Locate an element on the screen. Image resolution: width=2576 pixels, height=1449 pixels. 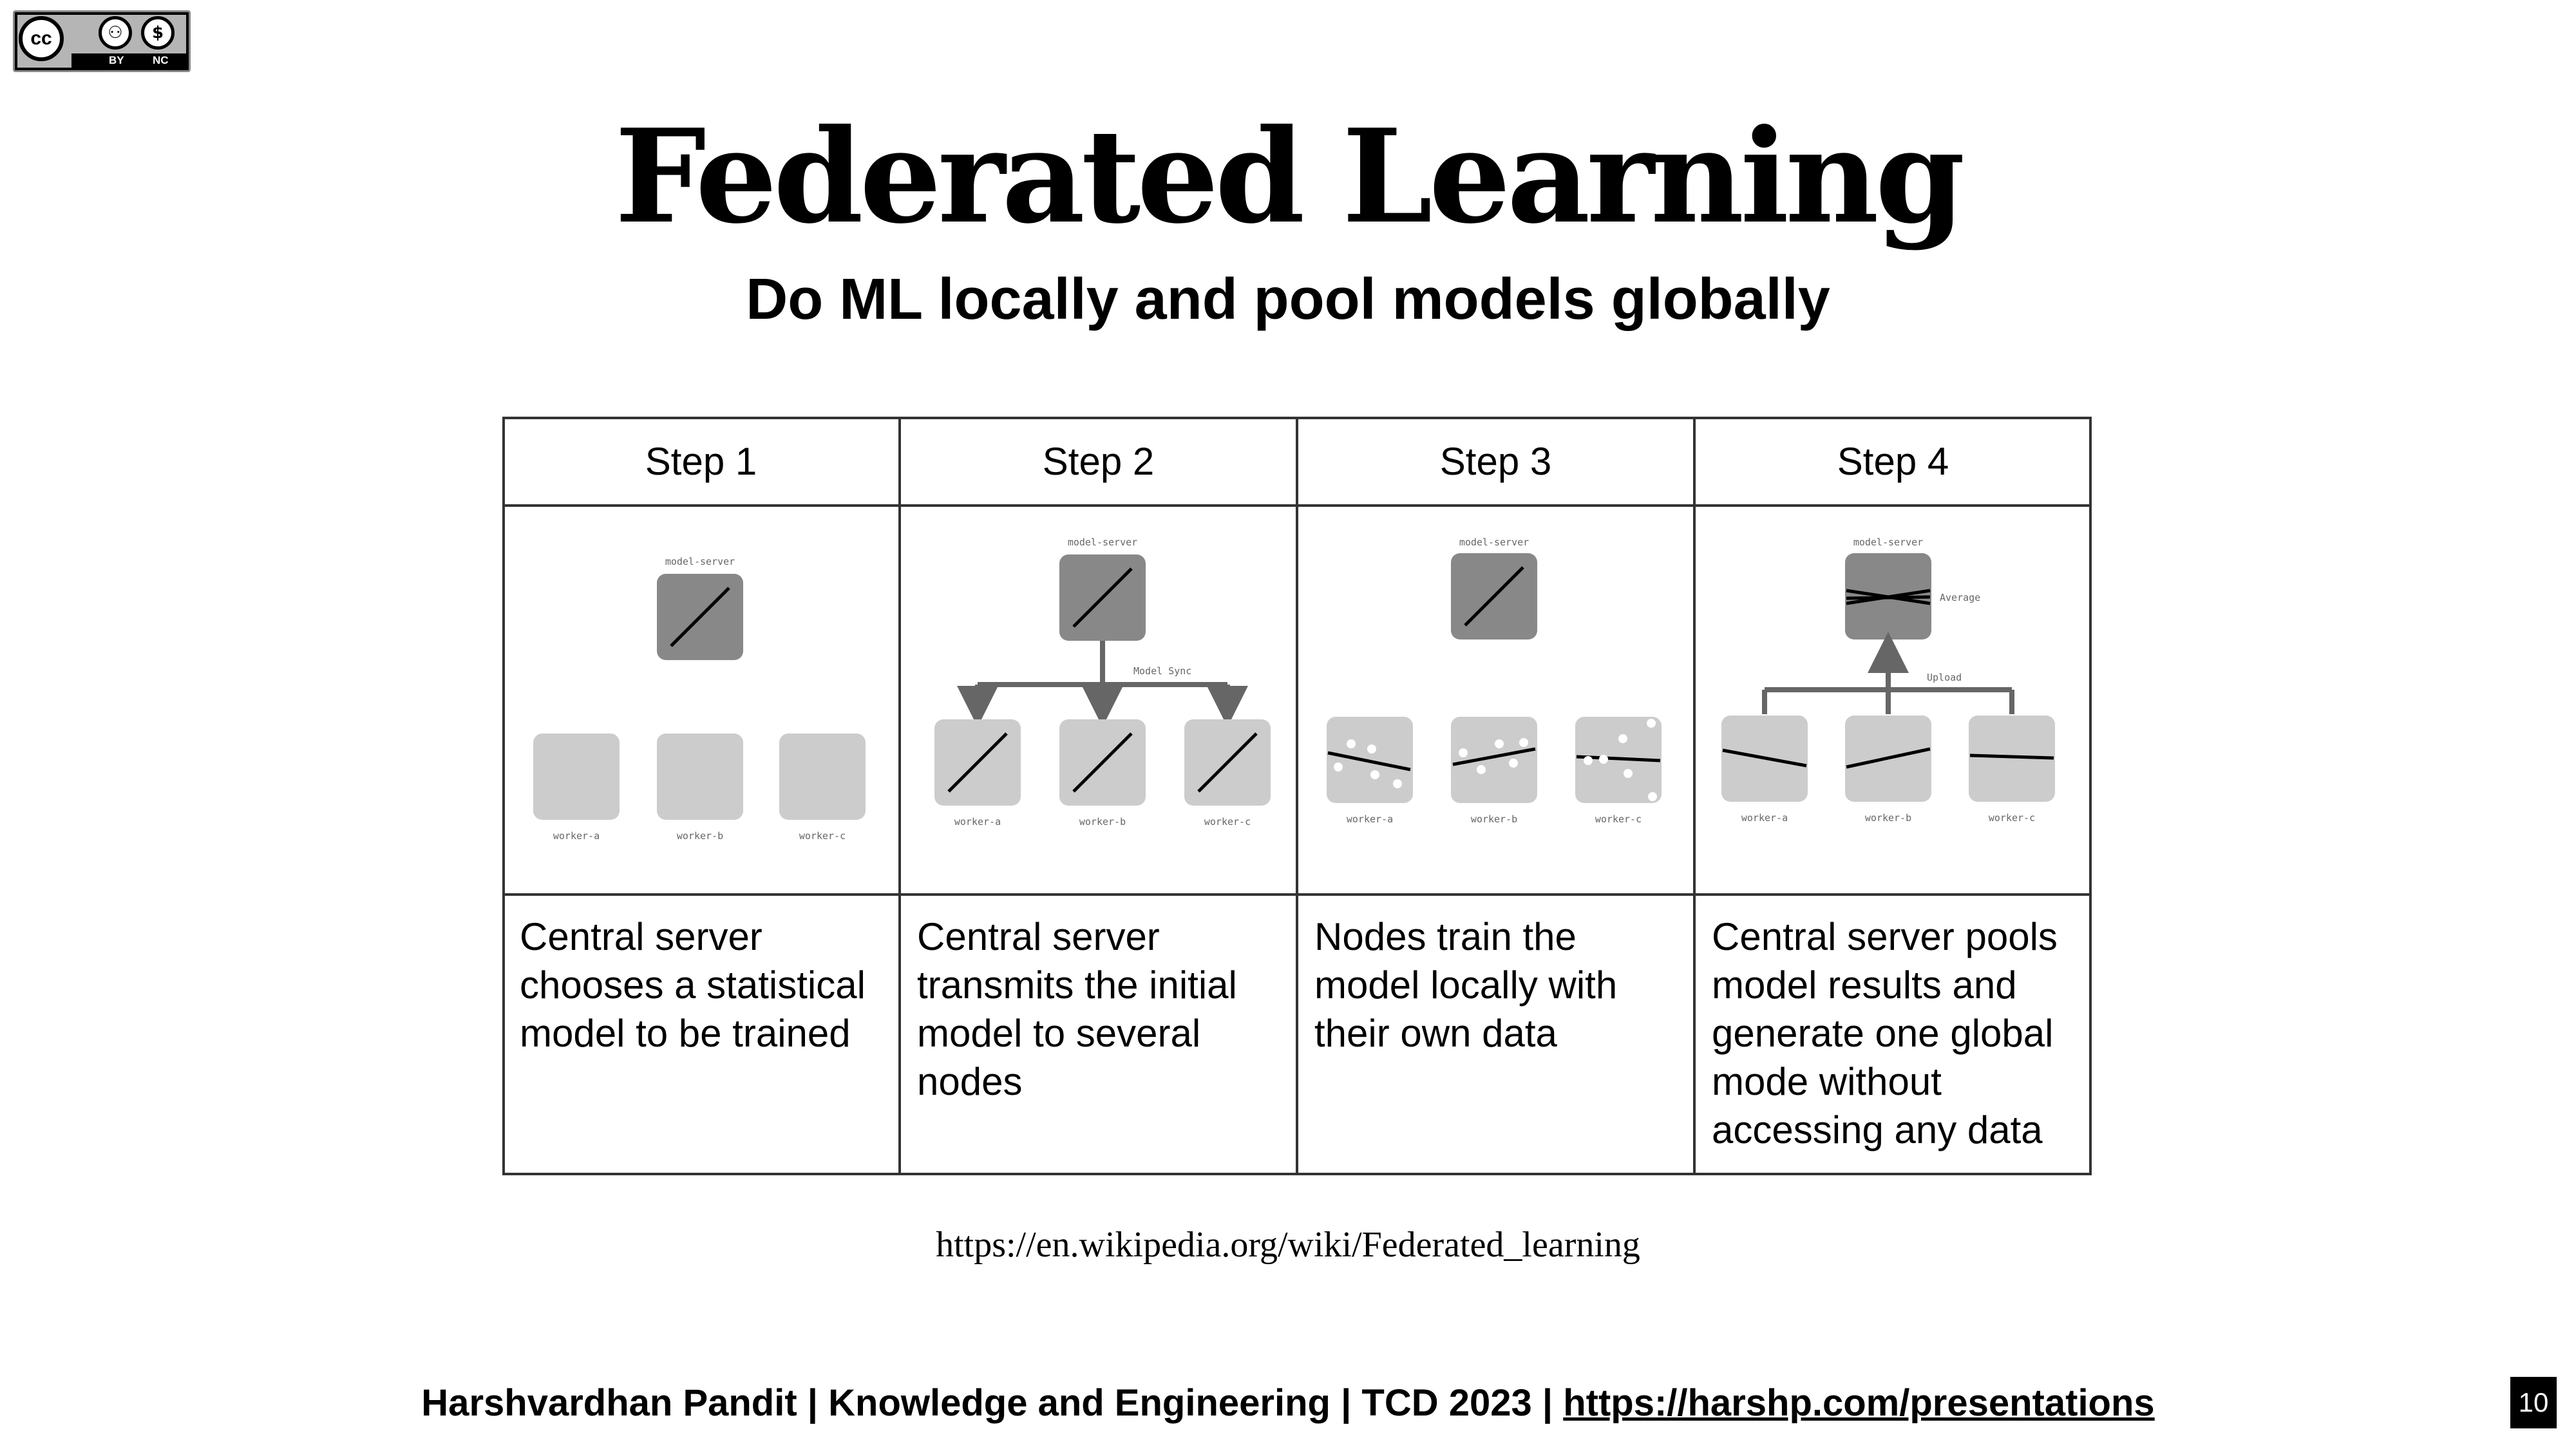
step-3-server-label: model-server is located at coordinates (1494, 542).